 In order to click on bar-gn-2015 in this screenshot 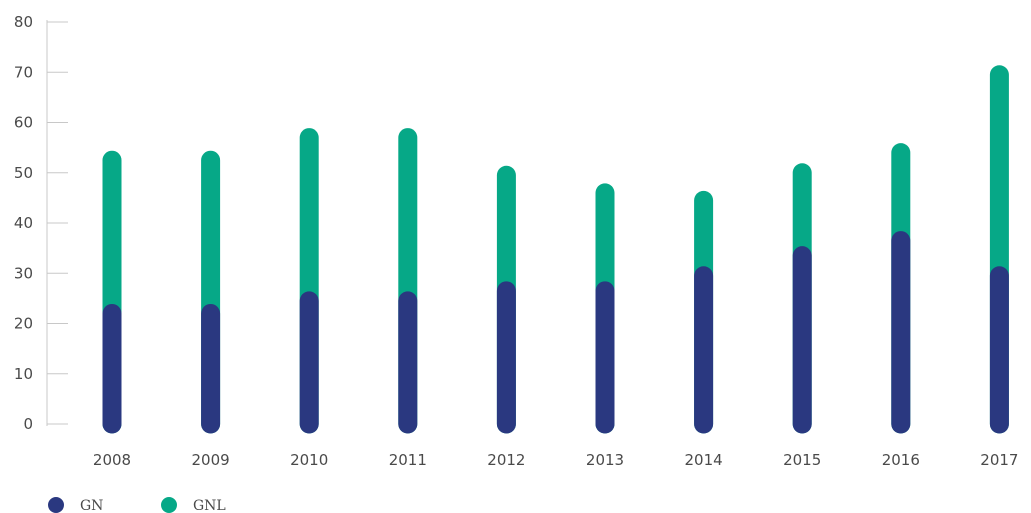, I will do `click(802, 340)`.